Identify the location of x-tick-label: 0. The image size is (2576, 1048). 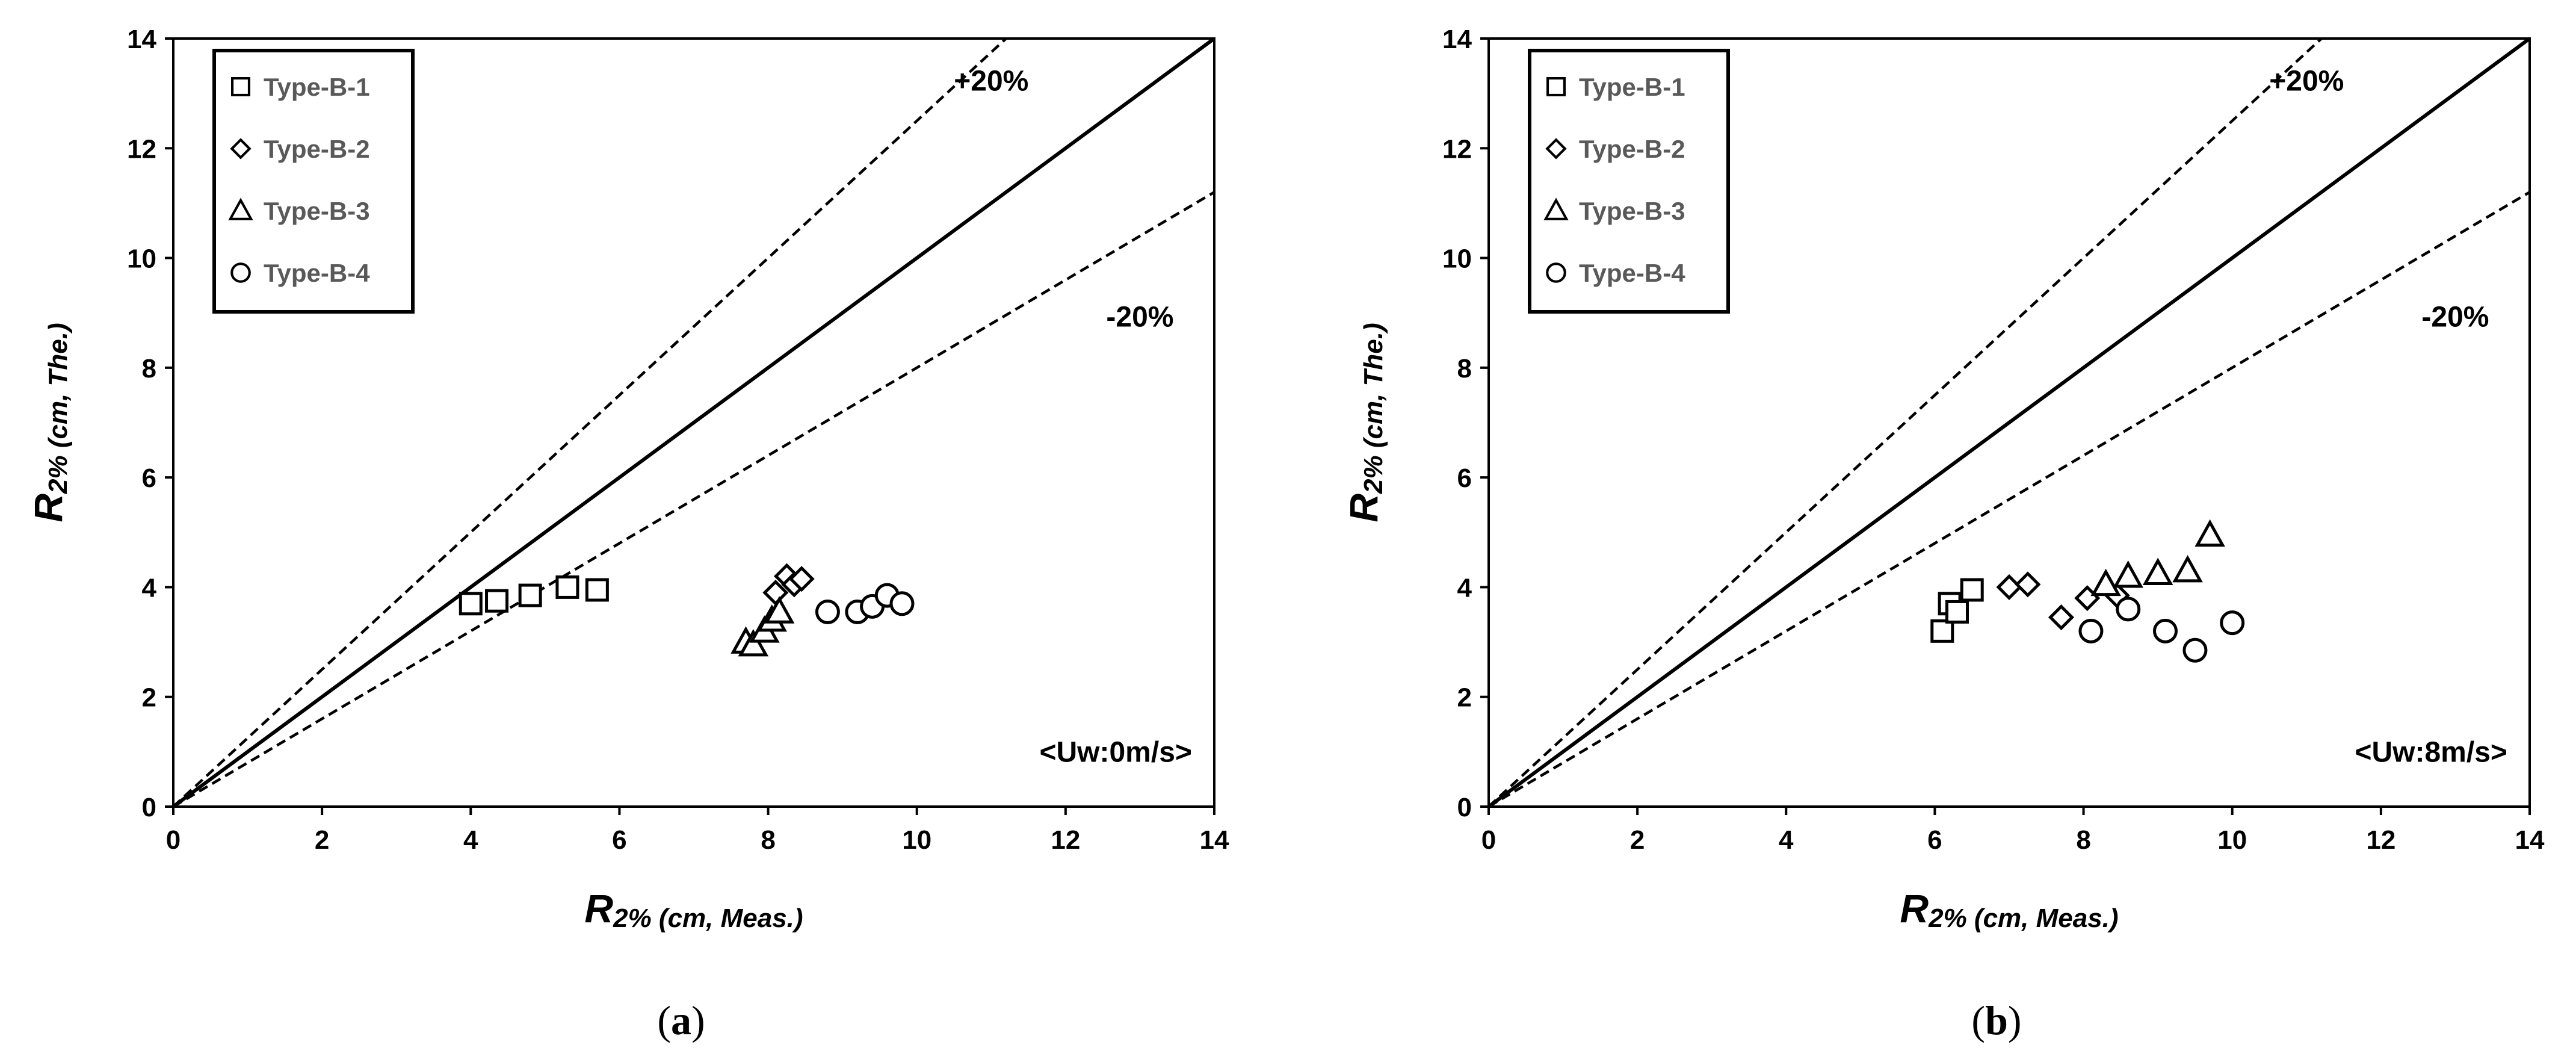
(1488, 840).